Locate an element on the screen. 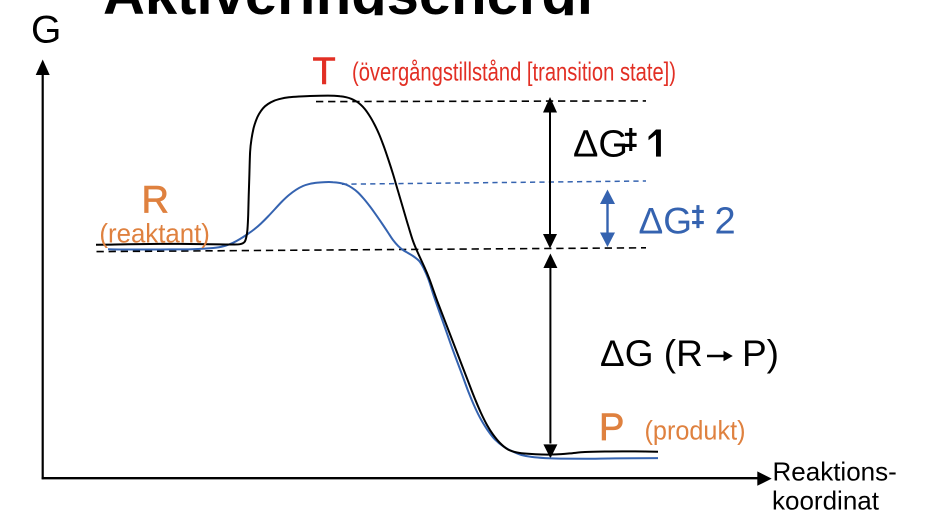  svg-text: ΔG (R is located at coordinates (651, 353).